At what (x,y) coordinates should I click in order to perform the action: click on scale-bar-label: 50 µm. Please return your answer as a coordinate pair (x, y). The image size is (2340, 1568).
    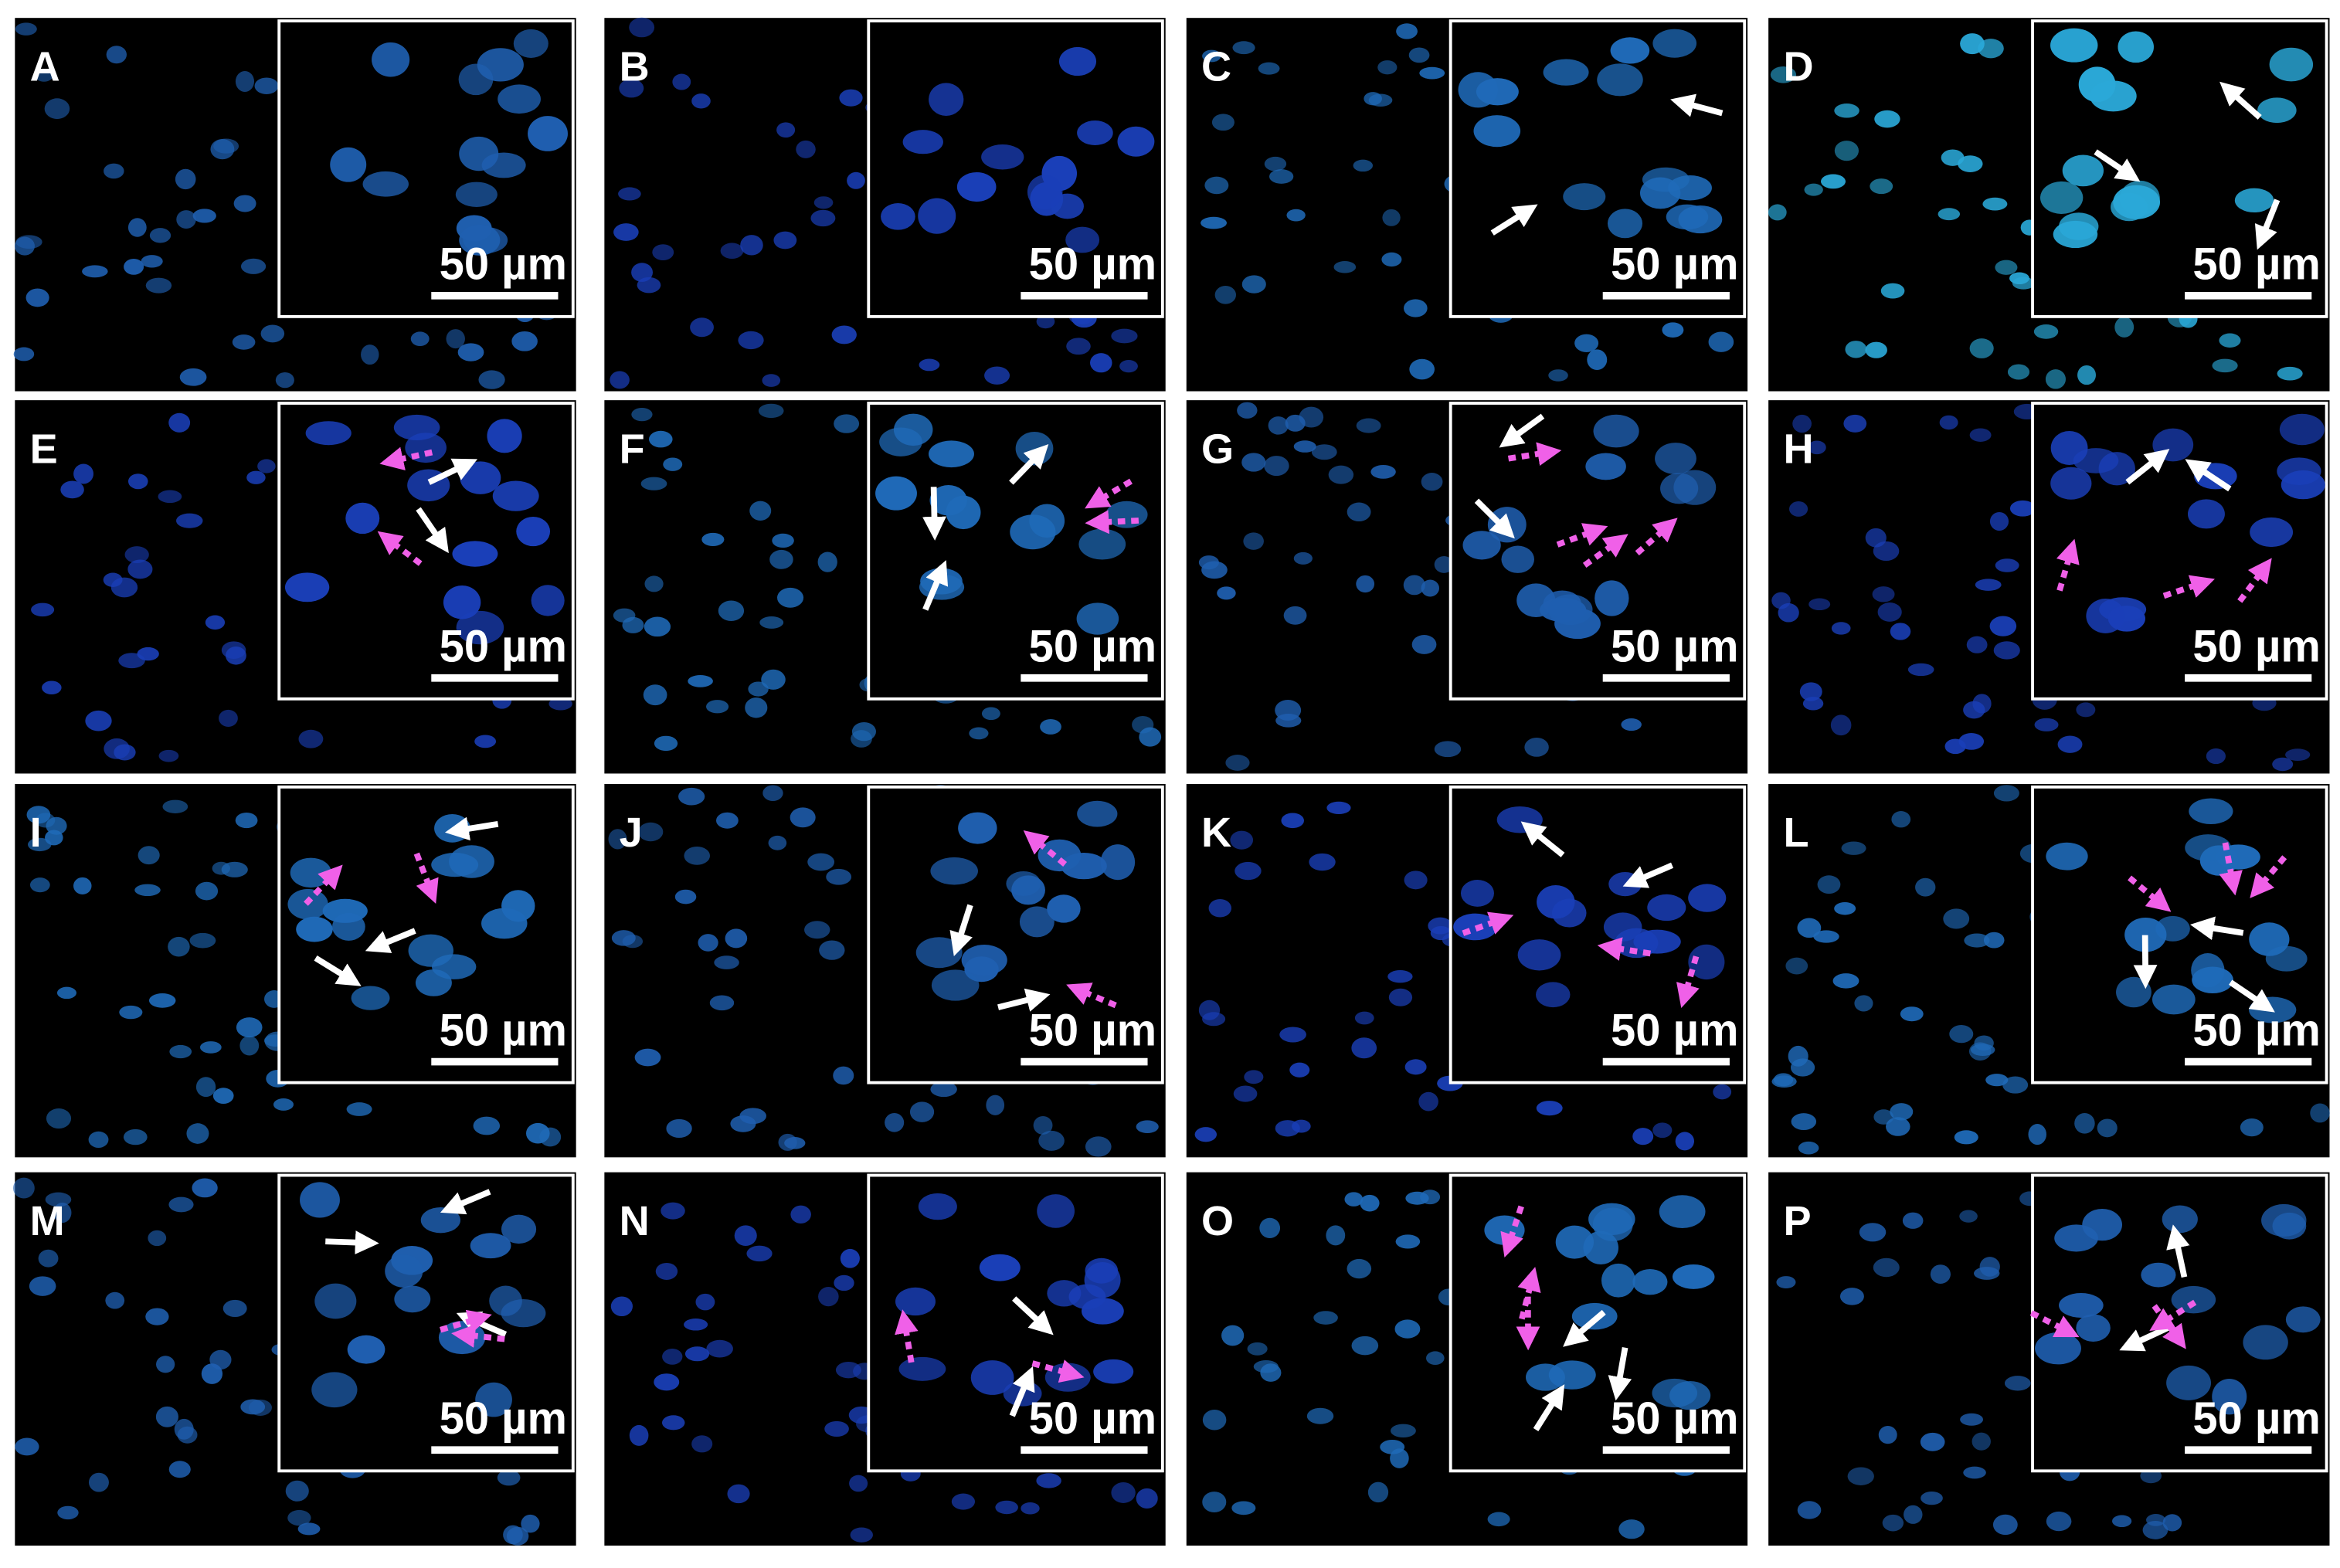
    Looking at the image, I should click on (503, 265).